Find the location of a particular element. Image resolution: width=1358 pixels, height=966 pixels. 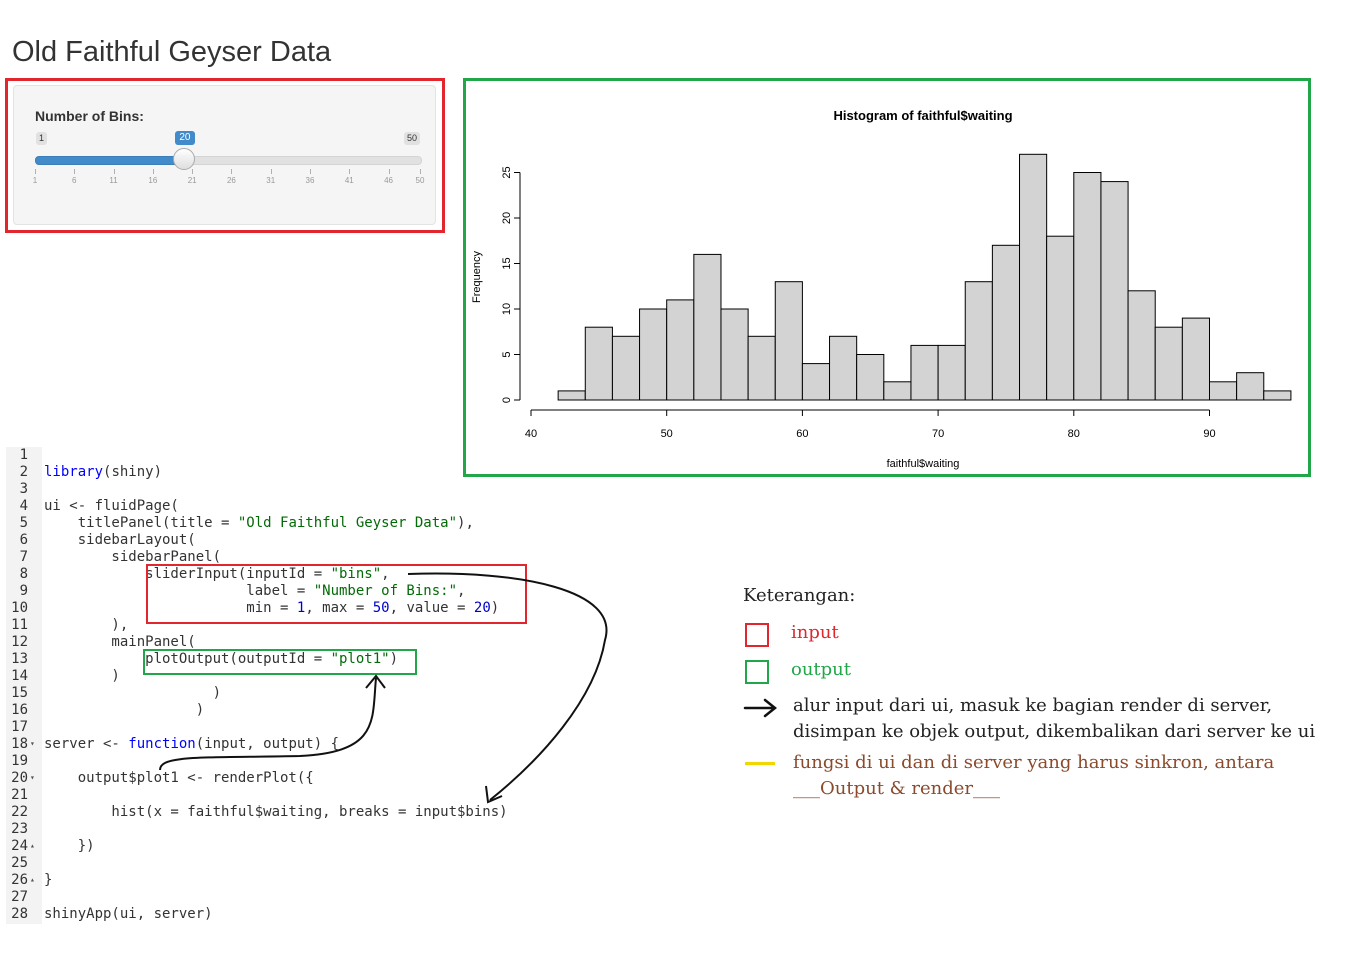

slider-grid-label: 31 is located at coordinates (271, 180).